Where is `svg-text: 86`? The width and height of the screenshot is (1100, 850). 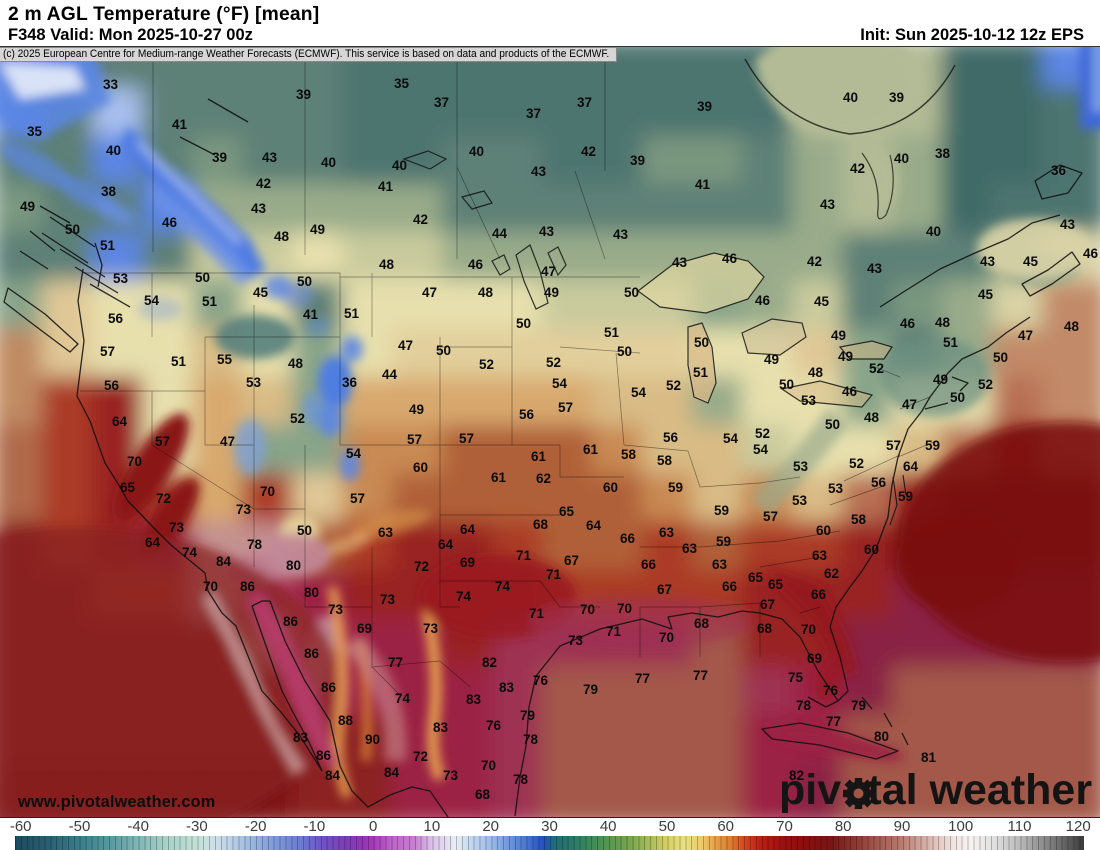 svg-text: 86 is located at coordinates (248, 586).